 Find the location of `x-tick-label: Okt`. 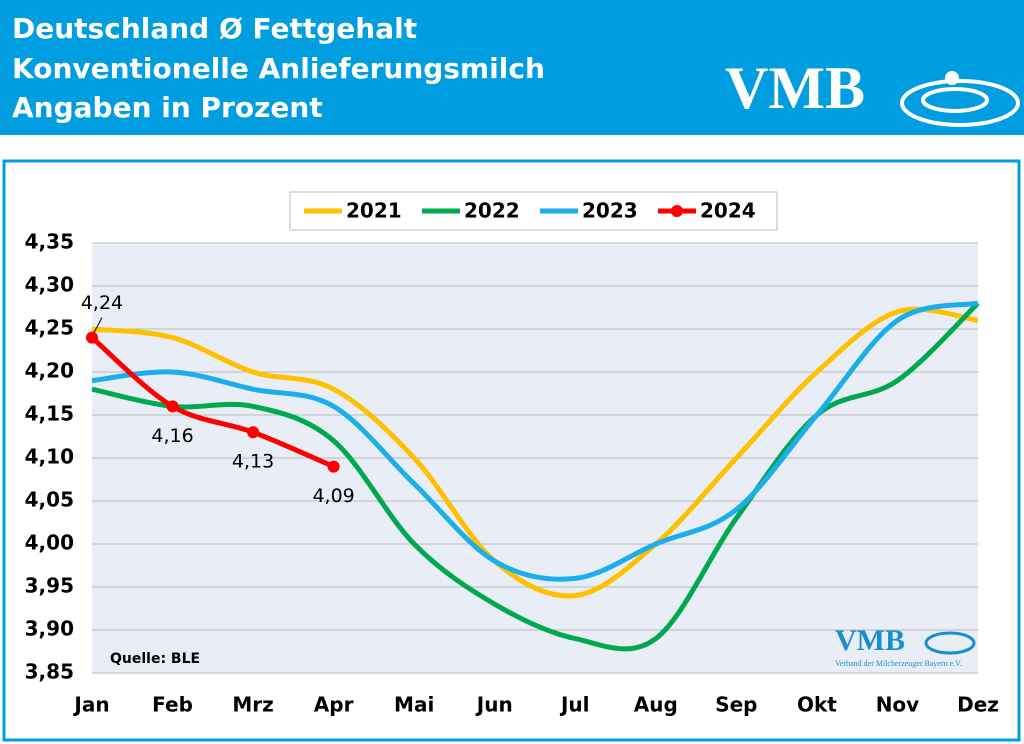

x-tick-label: Okt is located at coordinates (817, 705).